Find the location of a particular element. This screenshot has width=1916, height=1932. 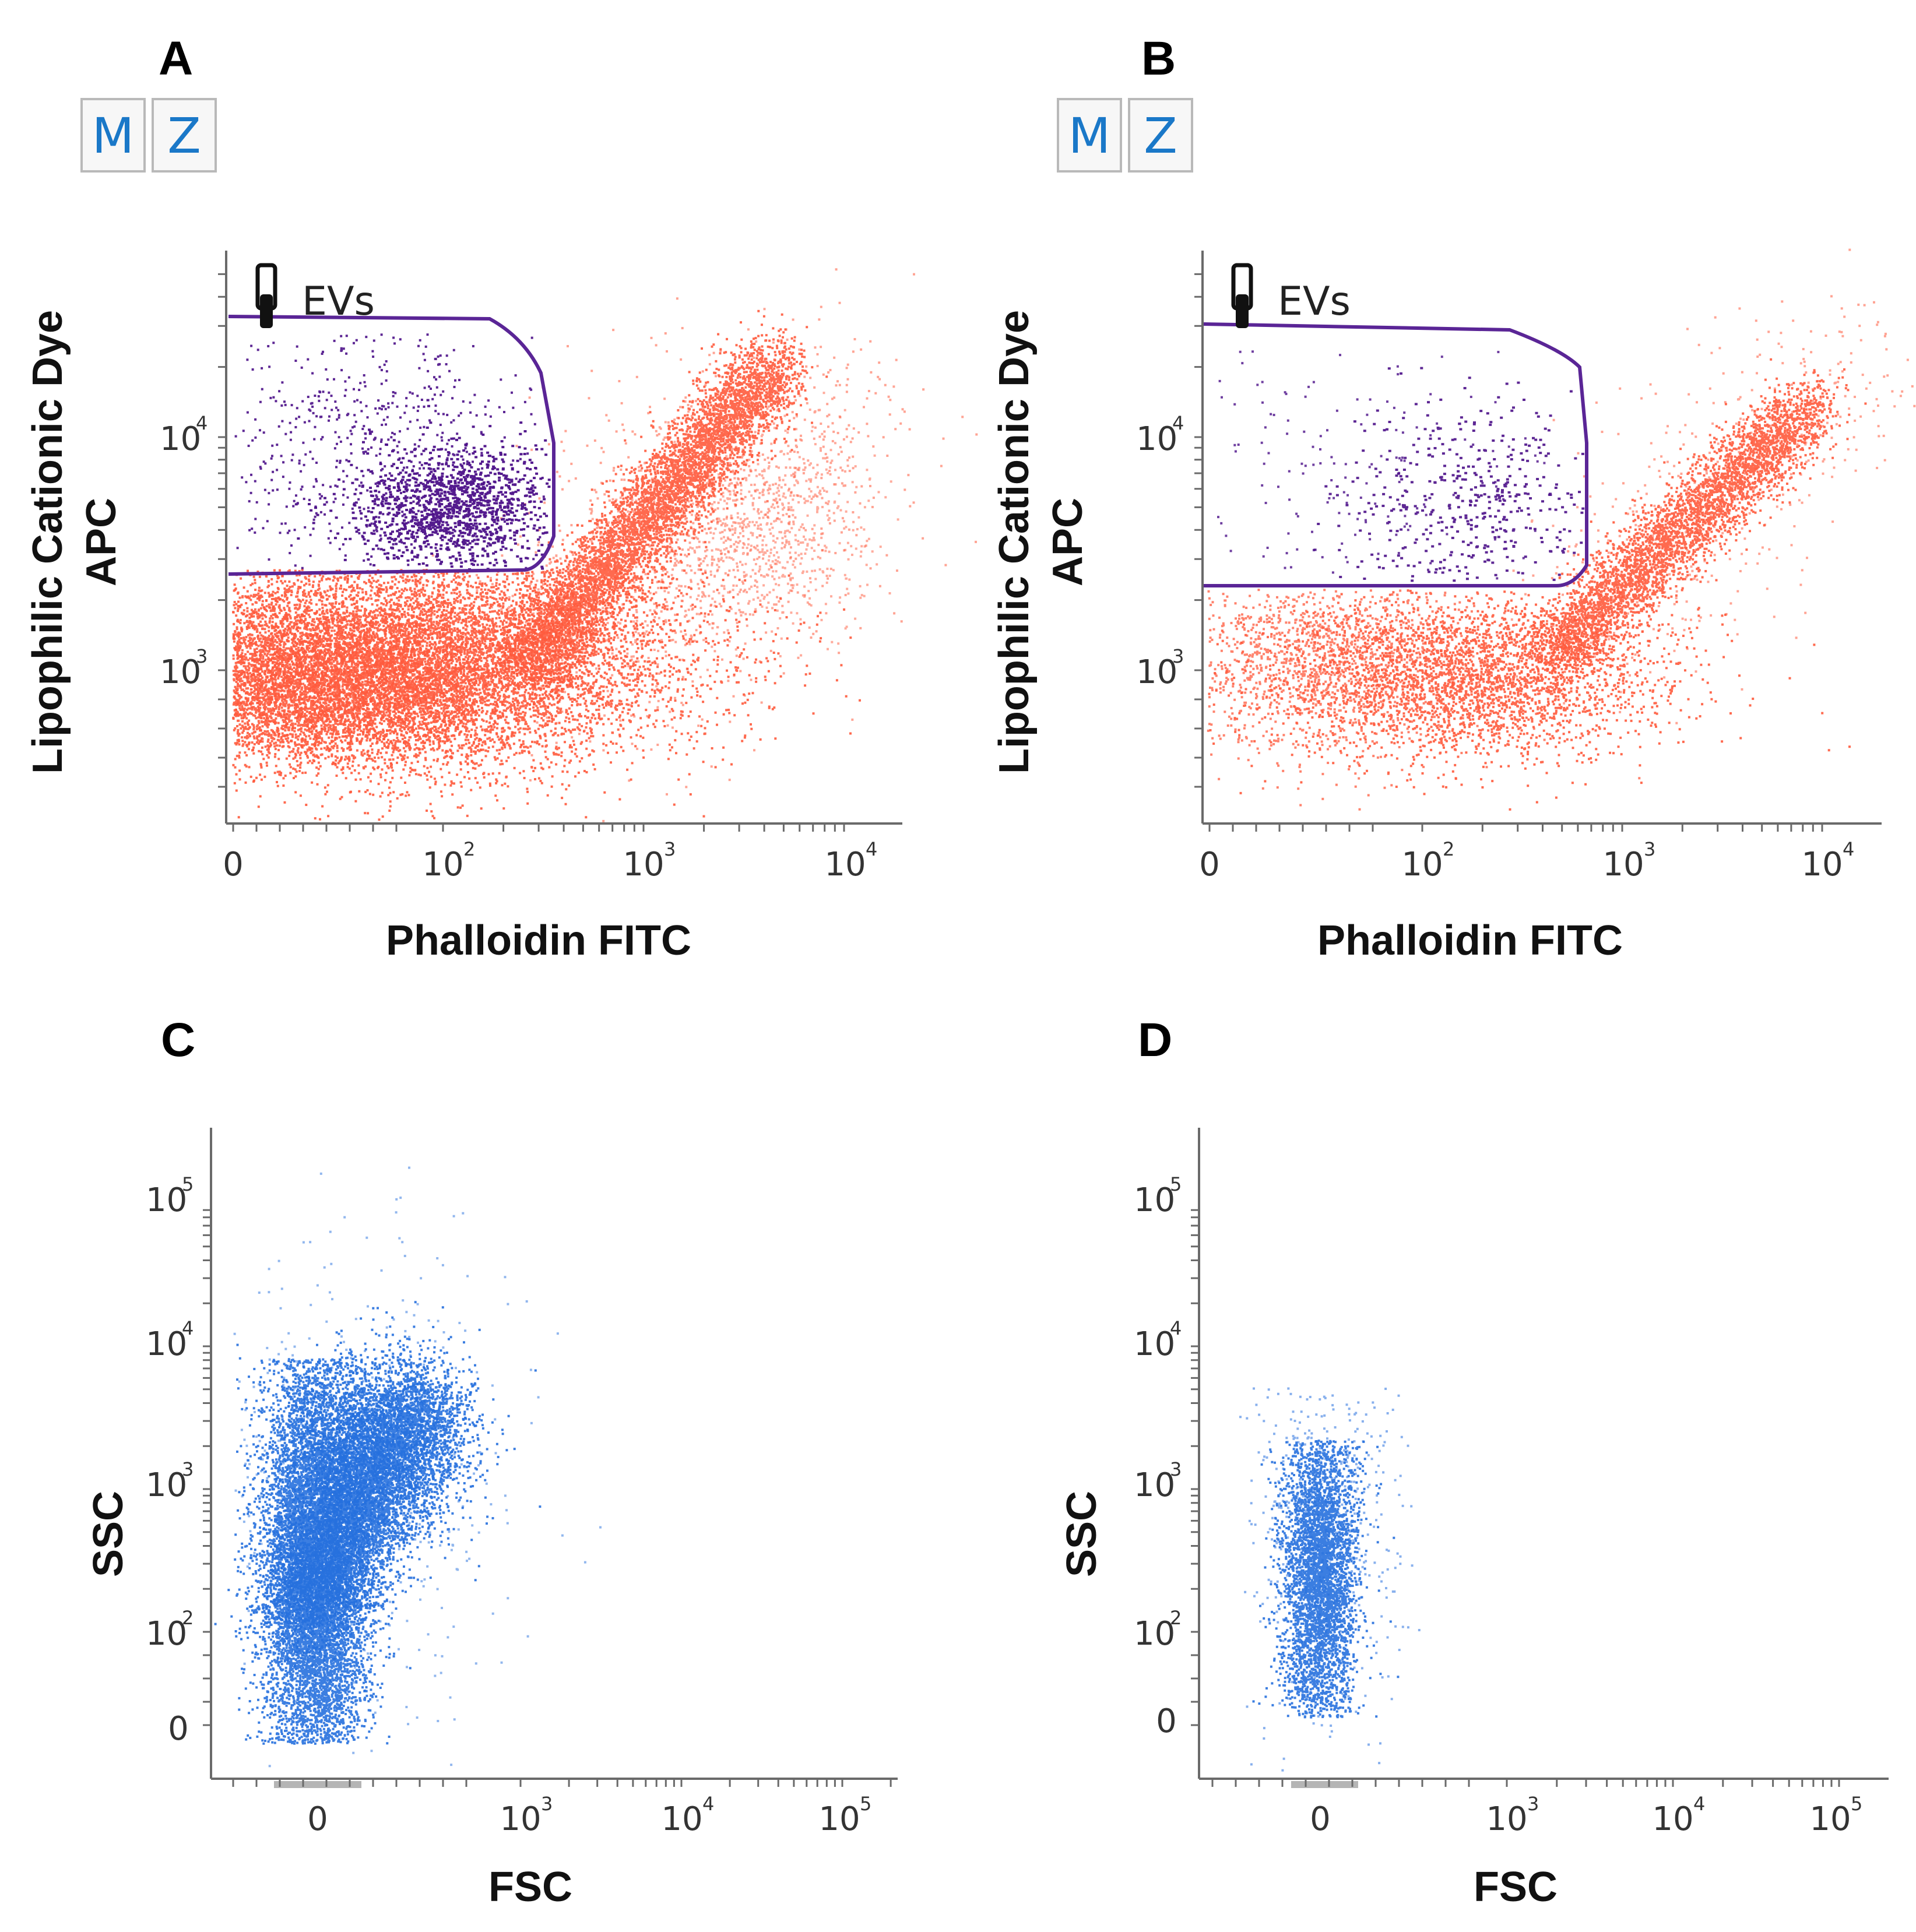

y-minor-ticks is located at coordinates (207, 1468).